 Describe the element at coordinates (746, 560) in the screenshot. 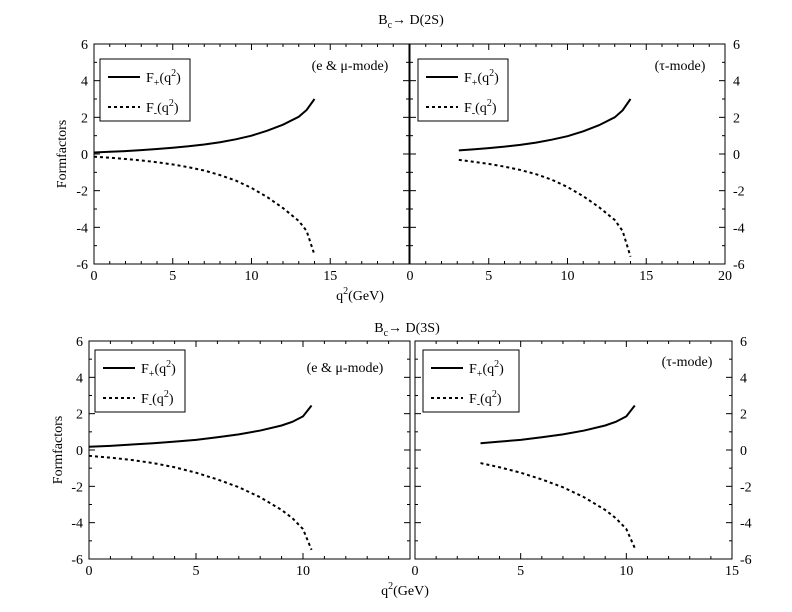

I see `bottom-right-y-tick-label: -6` at that location.